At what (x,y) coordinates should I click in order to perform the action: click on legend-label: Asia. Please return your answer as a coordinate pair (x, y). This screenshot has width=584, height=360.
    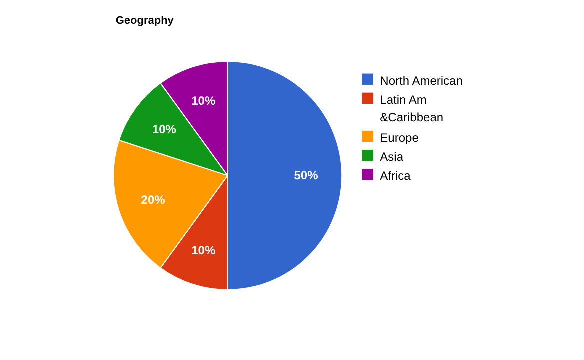
    Looking at the image, I should click on (392, 157).